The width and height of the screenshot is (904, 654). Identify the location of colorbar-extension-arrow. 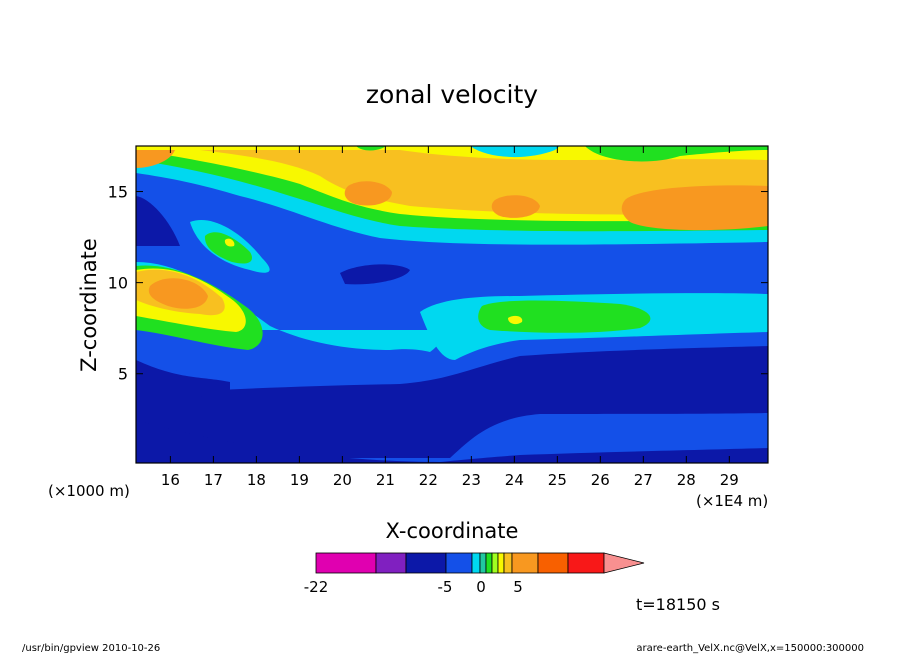
(624, 563).